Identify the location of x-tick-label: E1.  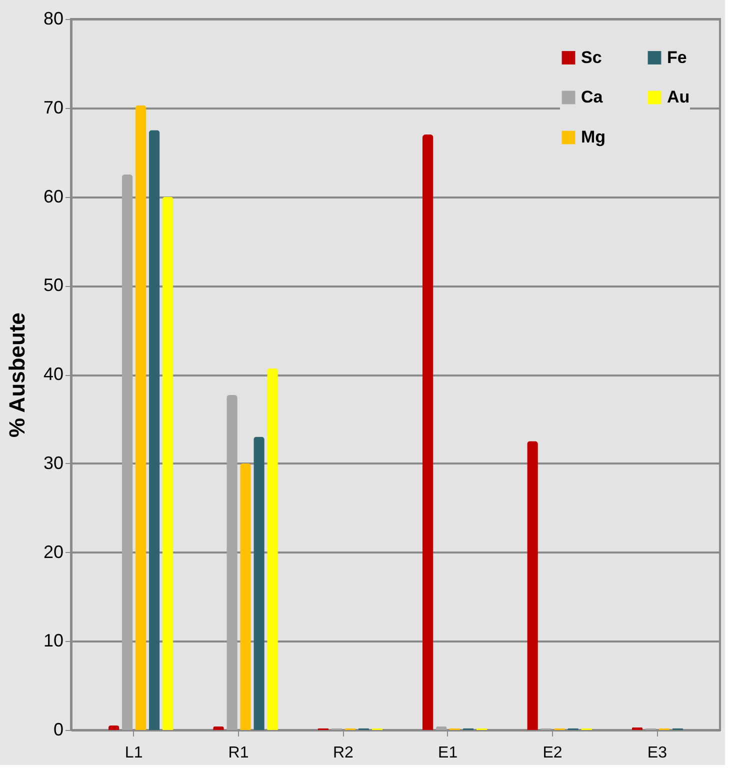
(448, 753).